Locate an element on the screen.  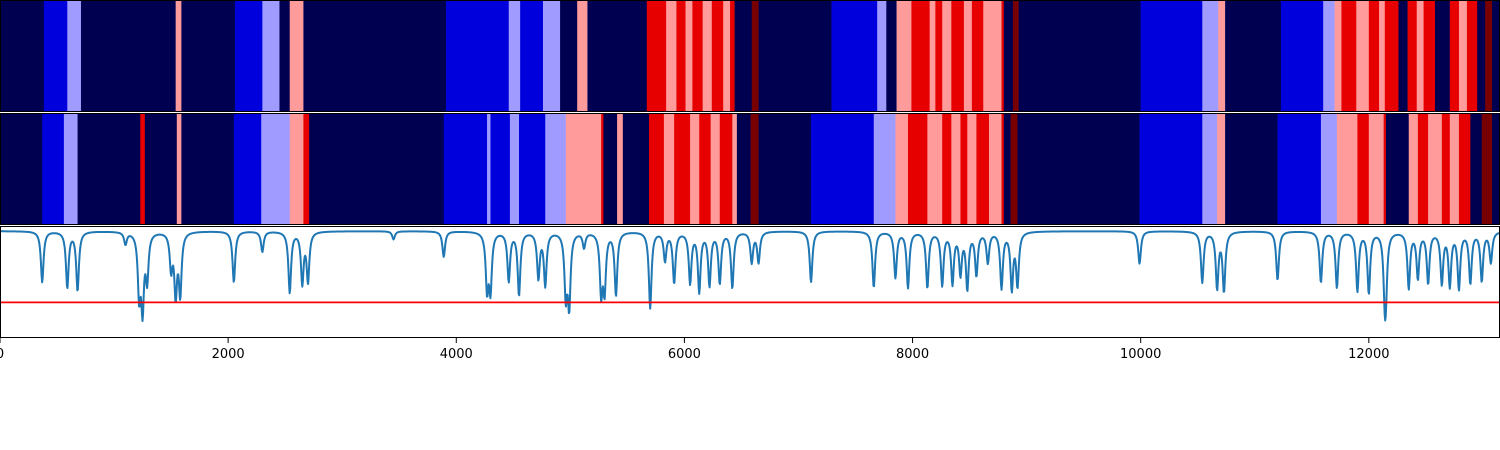
x-tick-label-2000: 2000 is located at coordinates (228, 354).